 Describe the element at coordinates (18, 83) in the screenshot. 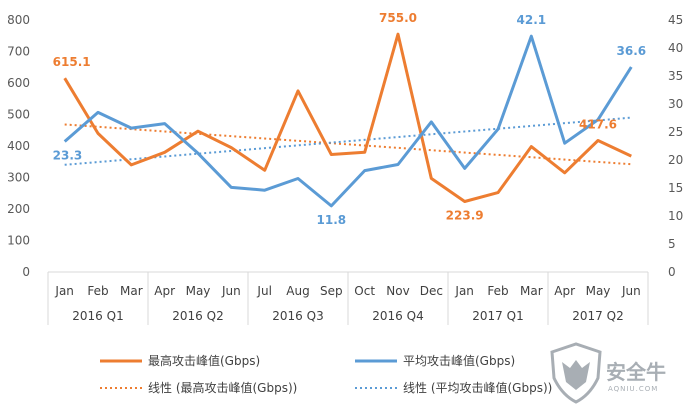

I see `y-left-tick-label: 600` at that location.